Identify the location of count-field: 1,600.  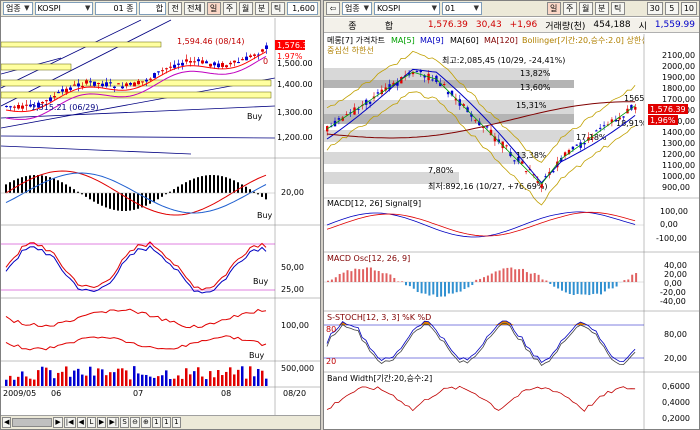
(302, 8).